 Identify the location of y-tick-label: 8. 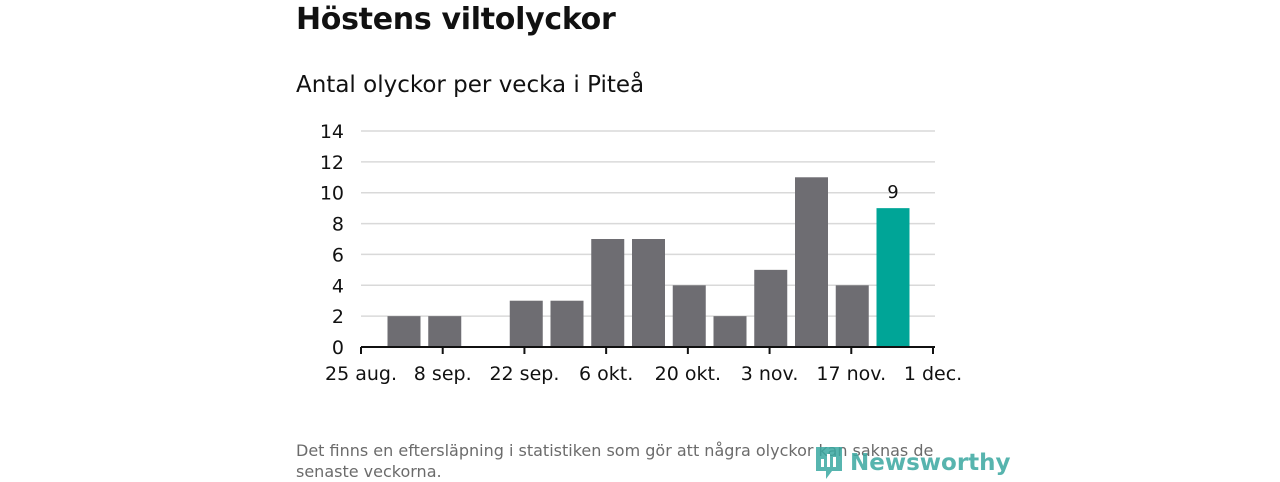
(338, 225).